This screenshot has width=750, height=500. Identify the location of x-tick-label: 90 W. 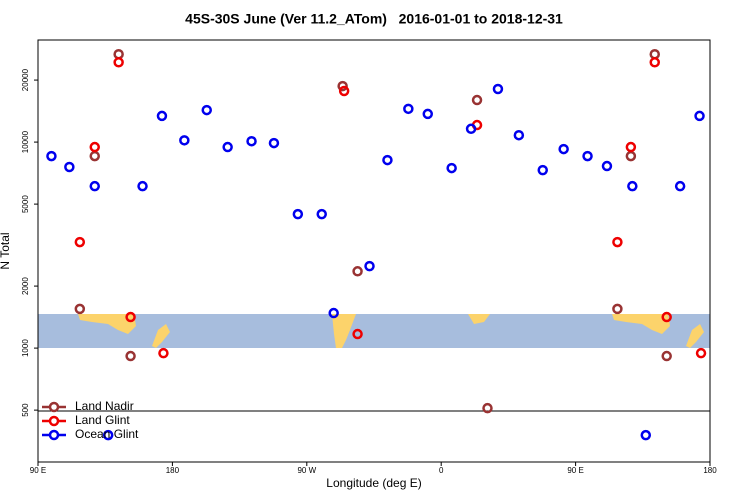
(306, 470).